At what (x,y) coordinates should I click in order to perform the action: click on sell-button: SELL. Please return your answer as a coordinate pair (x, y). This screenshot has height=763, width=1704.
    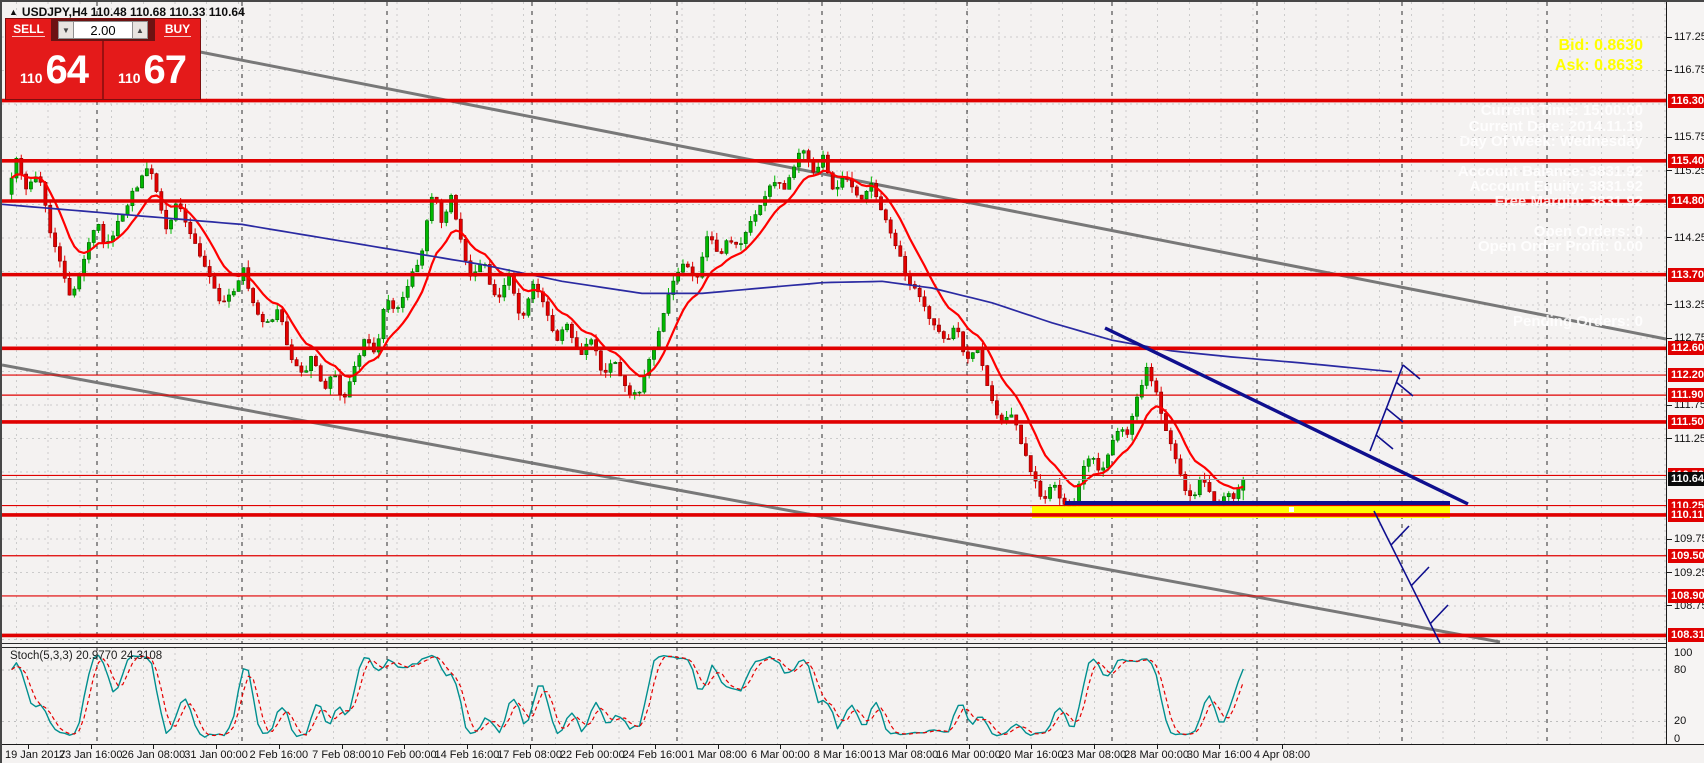
    Looking at the image, I should click on (28, 30).